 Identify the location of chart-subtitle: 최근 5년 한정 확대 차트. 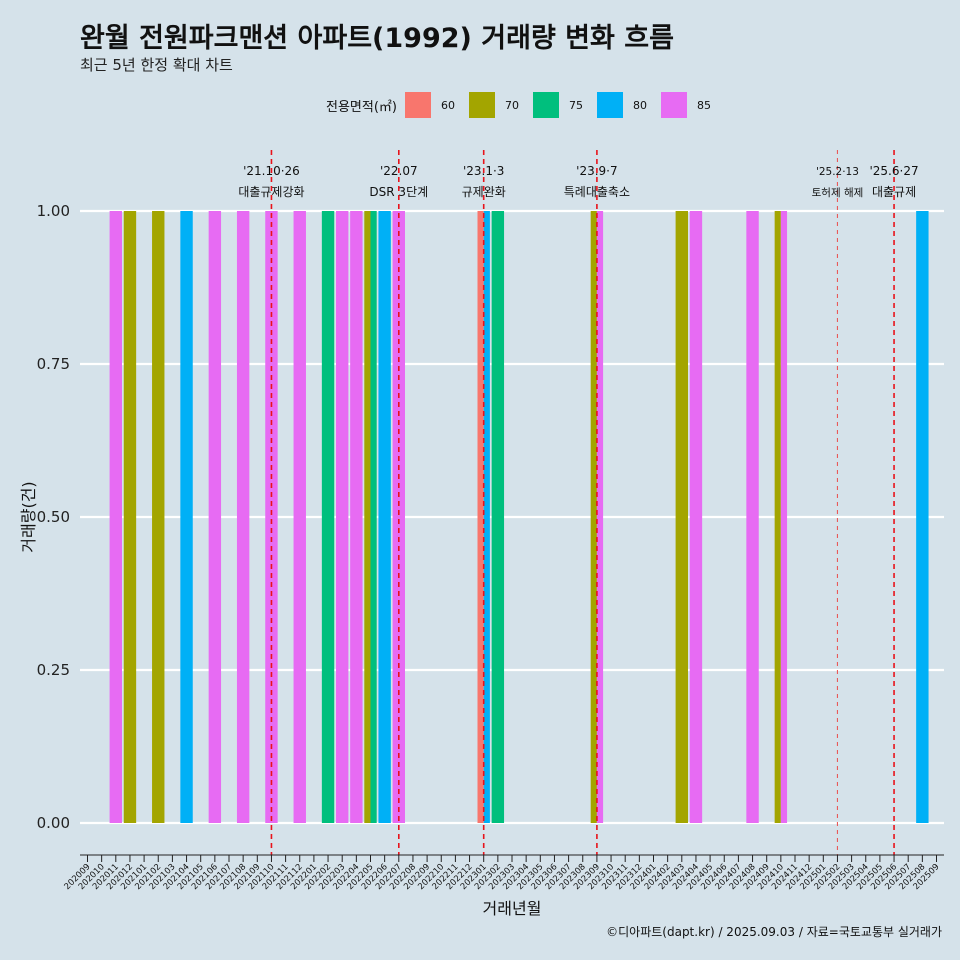
(156, 65).